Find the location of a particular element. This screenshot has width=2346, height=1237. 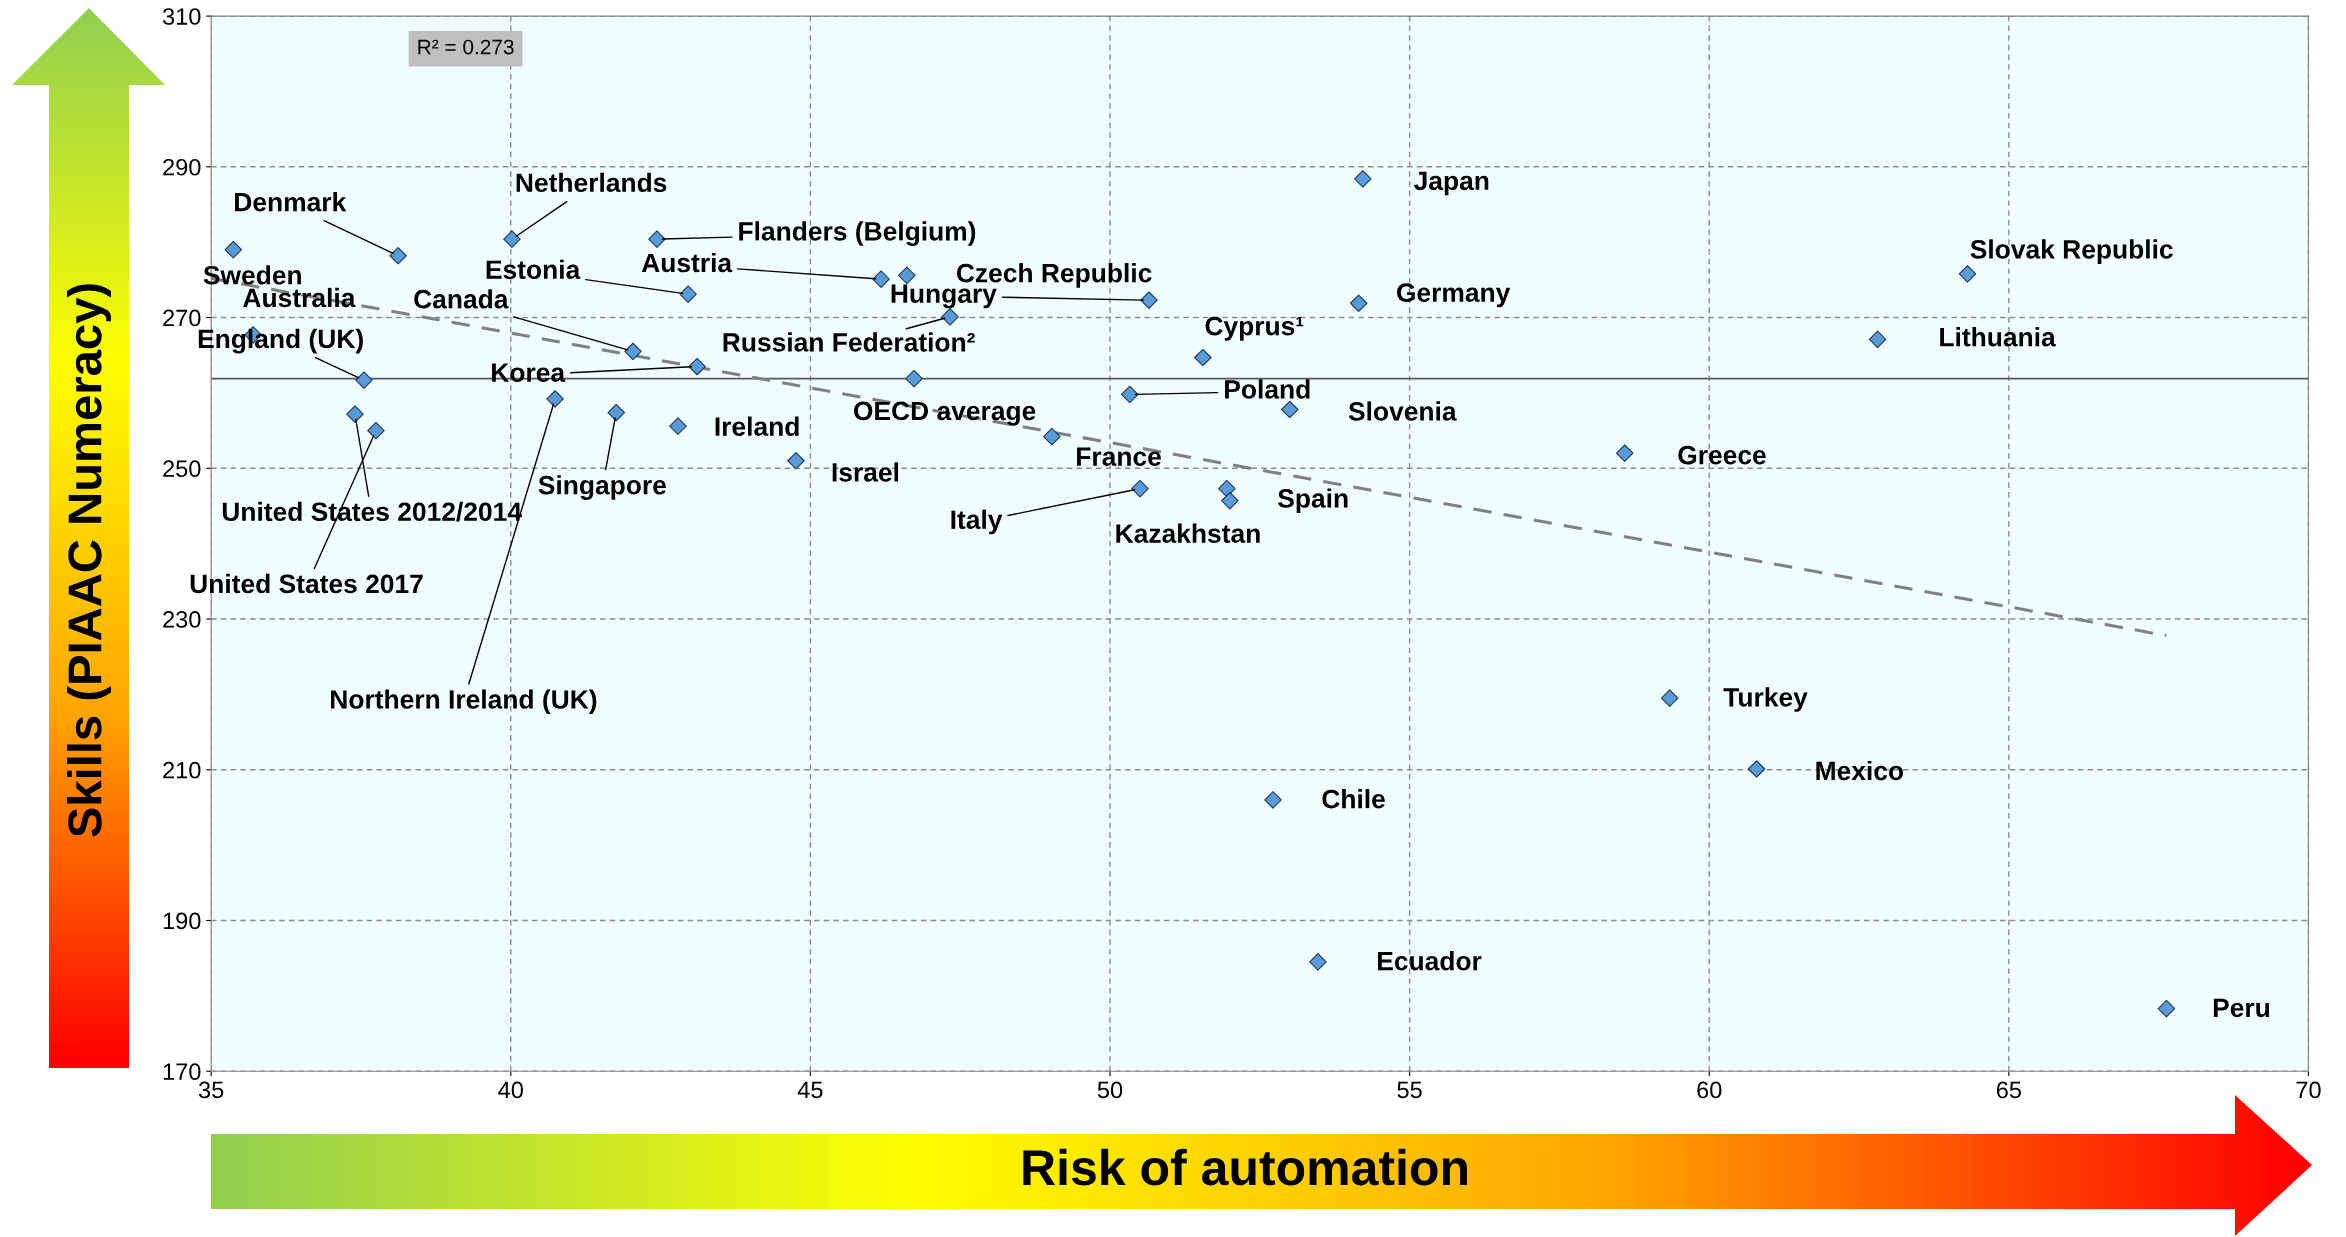

y-tick-label: 210 is located at coordinates (182, 770).